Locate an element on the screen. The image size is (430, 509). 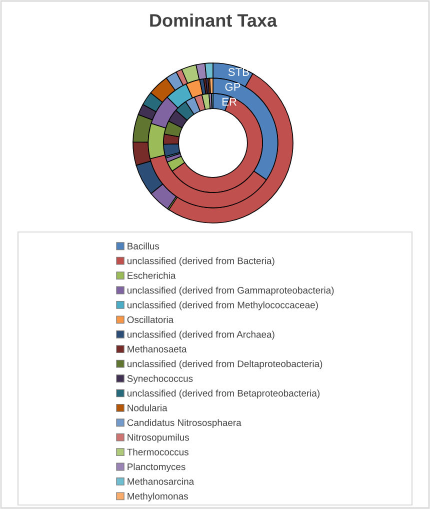
legend-label: Nodularia is located at coordinates (148, 408).